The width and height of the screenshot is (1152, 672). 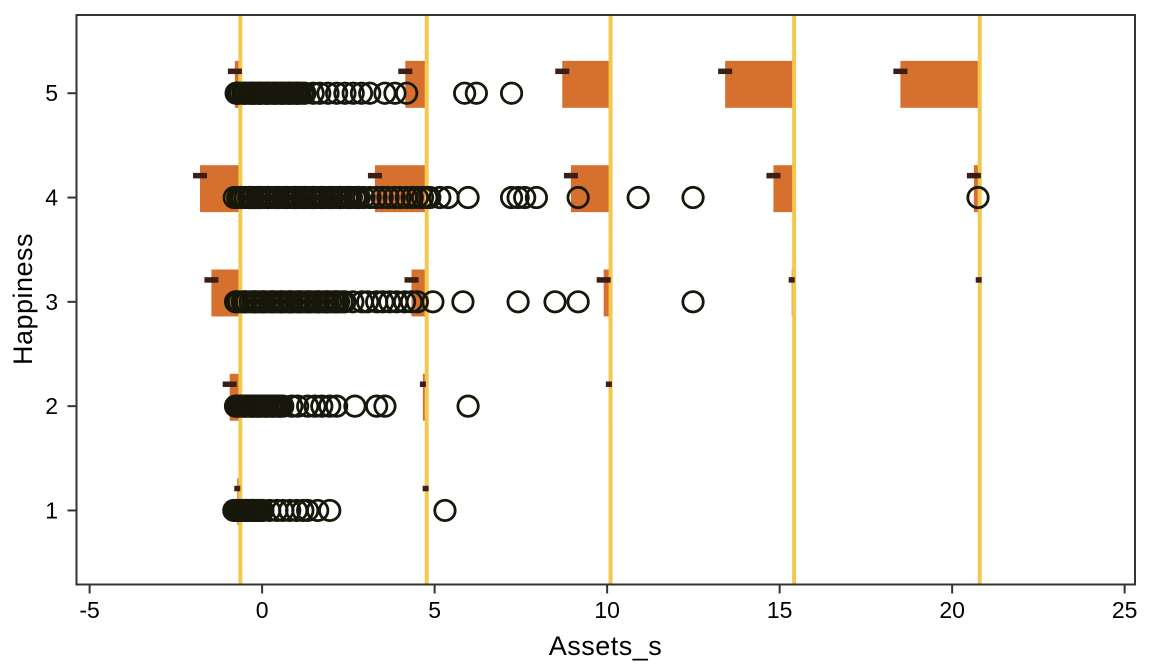 What do you see at coordinates (434, 610) in the screenshot?
I see `x-tick-label: 5` at bounding box center [434, 610].